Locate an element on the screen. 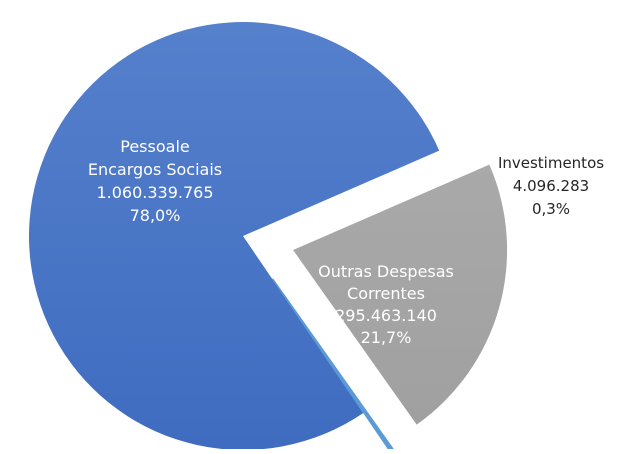  slice-2-percent-label: 21,7% is located at coordinates (386, 337).